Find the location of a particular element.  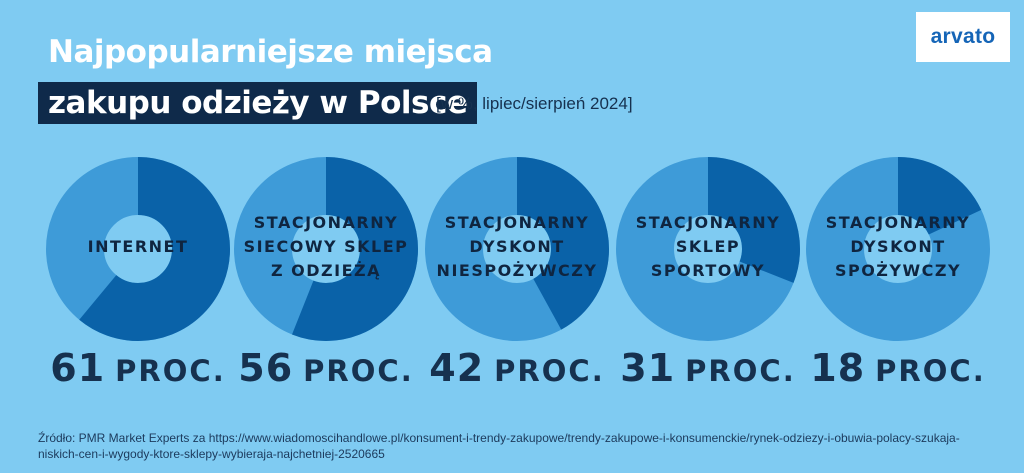

page-title-line2: zakupu odzieży w Polsce is located at coordinates (258, 103).